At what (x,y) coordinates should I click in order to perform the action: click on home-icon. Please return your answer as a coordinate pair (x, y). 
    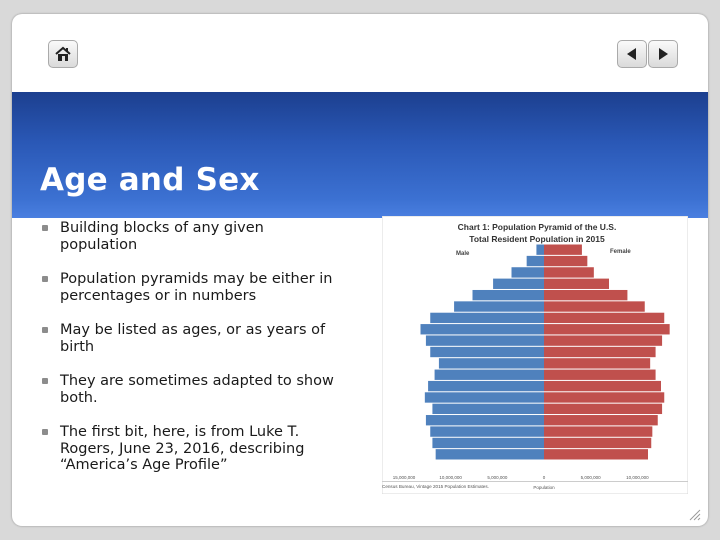
    Looking at the image, I should click on (63, 53).